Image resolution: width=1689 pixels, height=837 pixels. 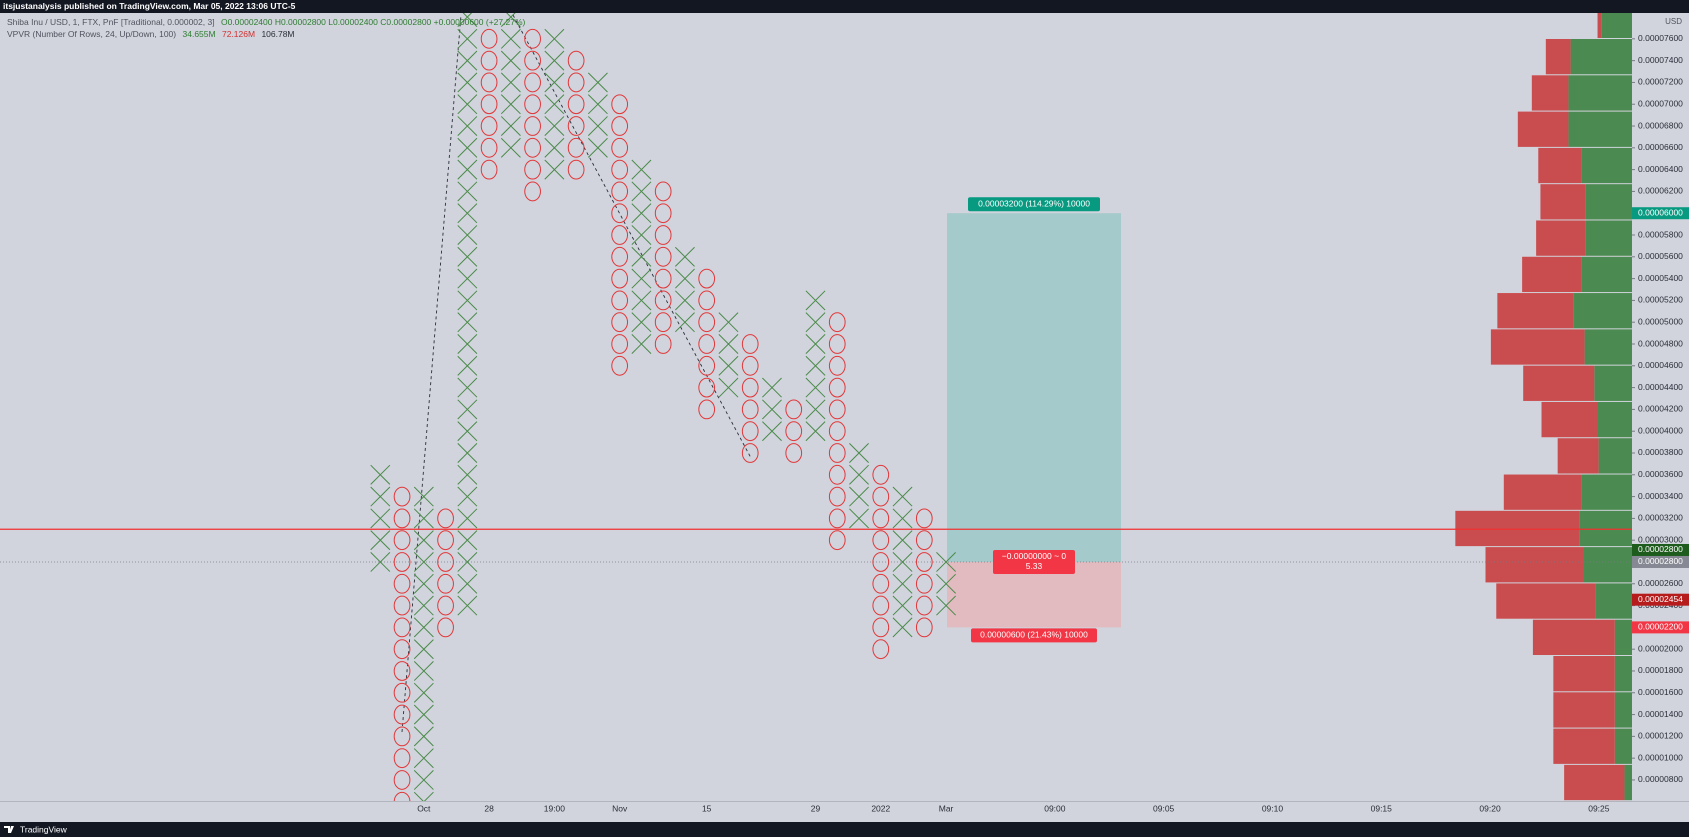 I want to click on x-tick-label: Oct, so click(x=424, y=808).